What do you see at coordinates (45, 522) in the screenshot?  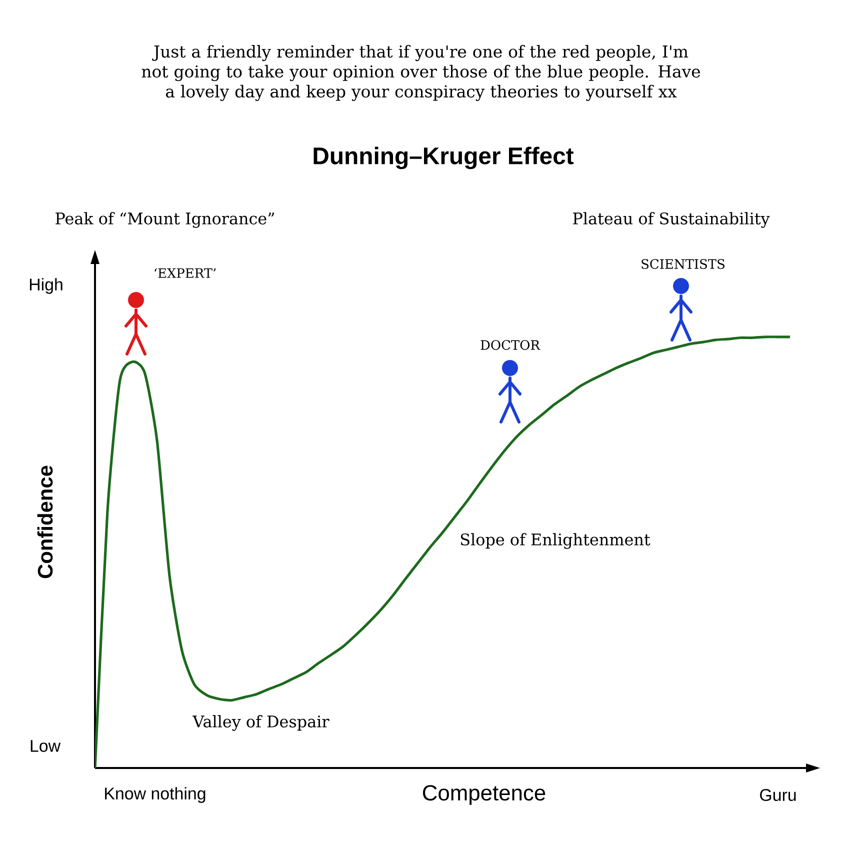 I see `y-axis-title: Confidence` at bounding box center [45, 522].